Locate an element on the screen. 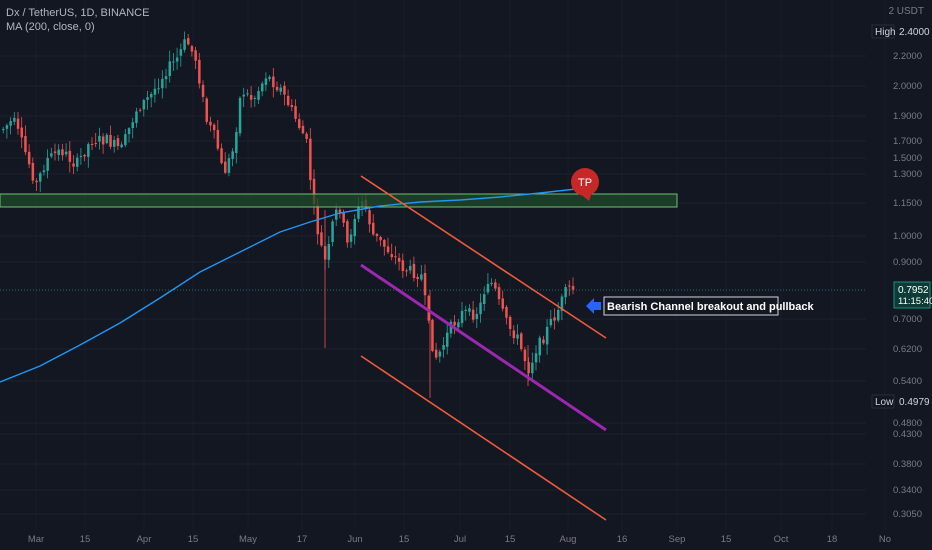 The width and height of the screenshot is (932, 550). price-tick-label: 0.7000 is located at coordinates (907, 319).